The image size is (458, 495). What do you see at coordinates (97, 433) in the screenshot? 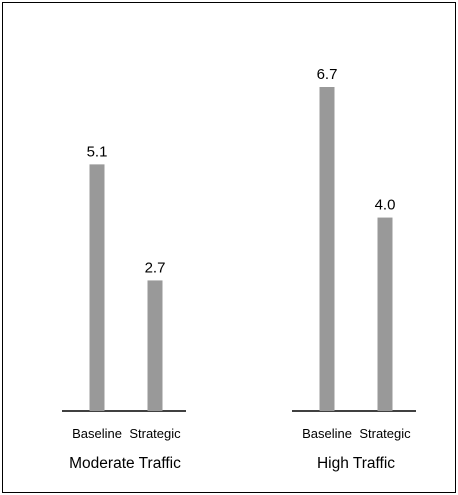
I see `moderate-traffic-baseline-tick-label: Baseline` at bounding box center [97, 433].